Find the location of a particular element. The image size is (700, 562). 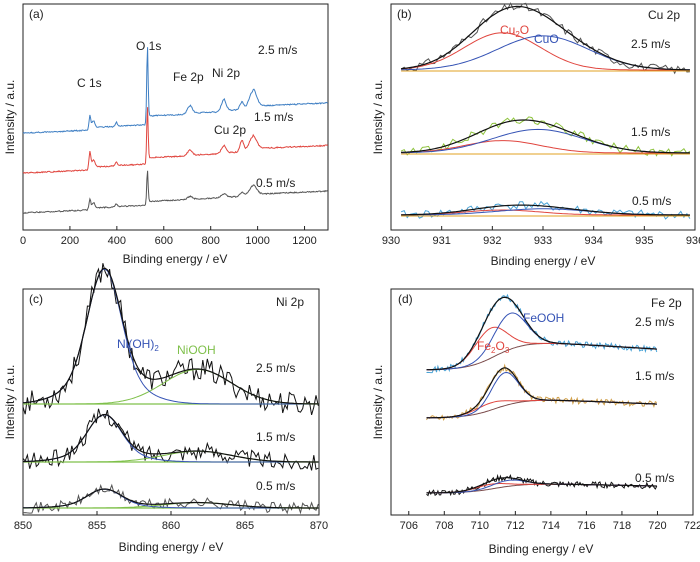

fe2o3-label: Fe2O3 is located at coordinates (493, 347).